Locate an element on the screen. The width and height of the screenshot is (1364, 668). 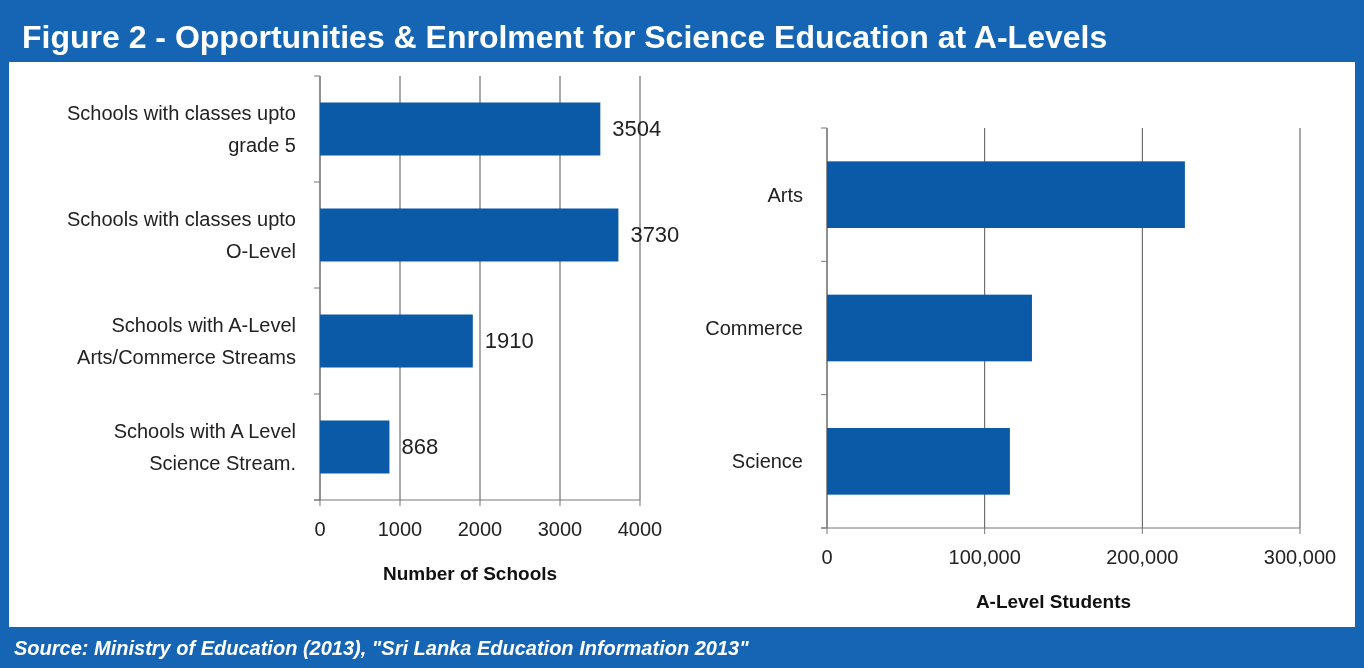
x-axis-title: A-Level Students is located at coordinates (1053, 601).